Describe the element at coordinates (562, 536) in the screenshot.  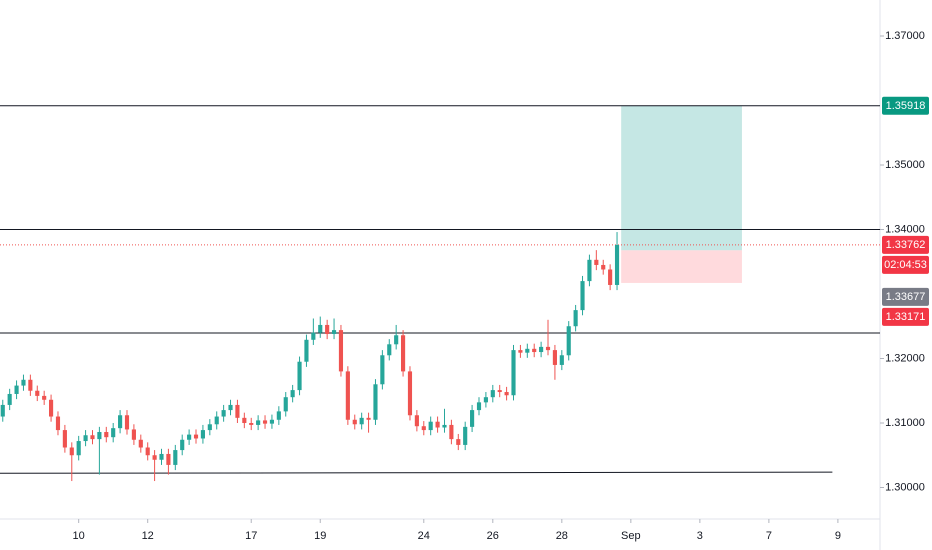
I see `x-tick-label: 28` at that location.